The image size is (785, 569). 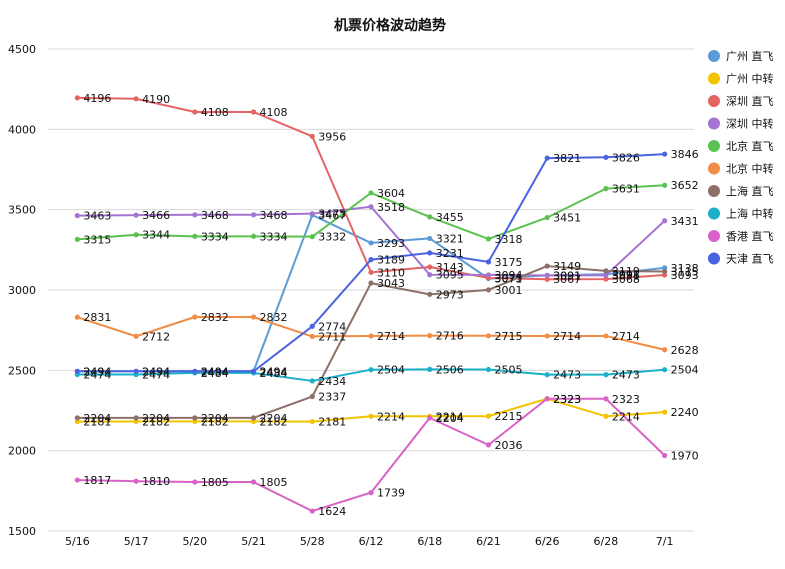 What do you see at coordinates (547, 541) in the screenshot?
I see `x-tick-label: 6/26` at bounding box center [547, 541].